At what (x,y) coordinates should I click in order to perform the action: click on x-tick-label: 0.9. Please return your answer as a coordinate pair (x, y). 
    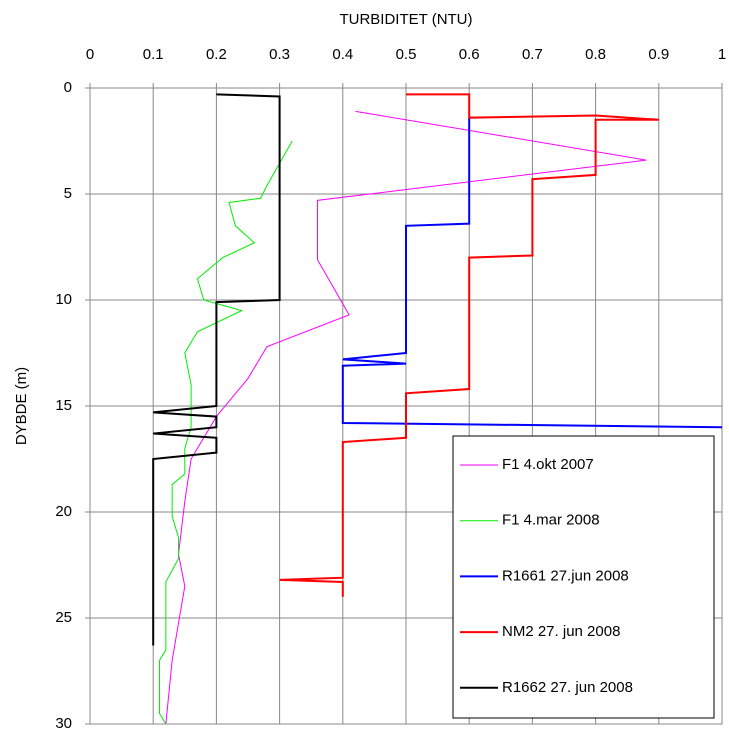
    Looking at the image, I should click on (658, 54).